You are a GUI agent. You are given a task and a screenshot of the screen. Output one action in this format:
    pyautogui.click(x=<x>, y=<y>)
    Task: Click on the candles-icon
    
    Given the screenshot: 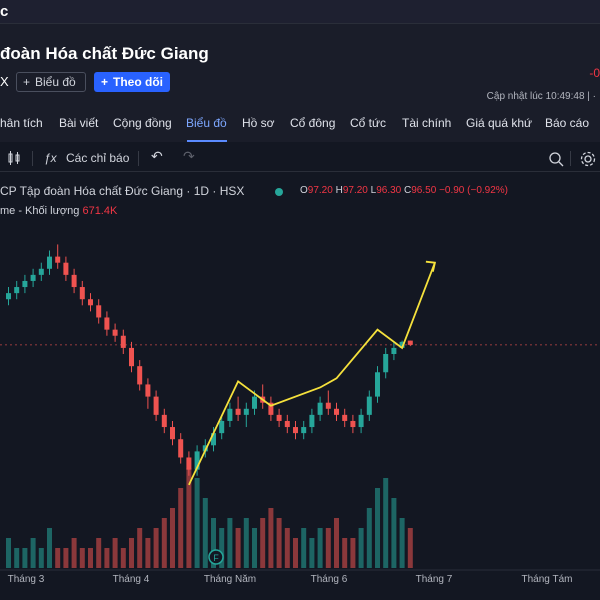 What is the action you would take?
    pyautogui.click(x=14, y=158)
    